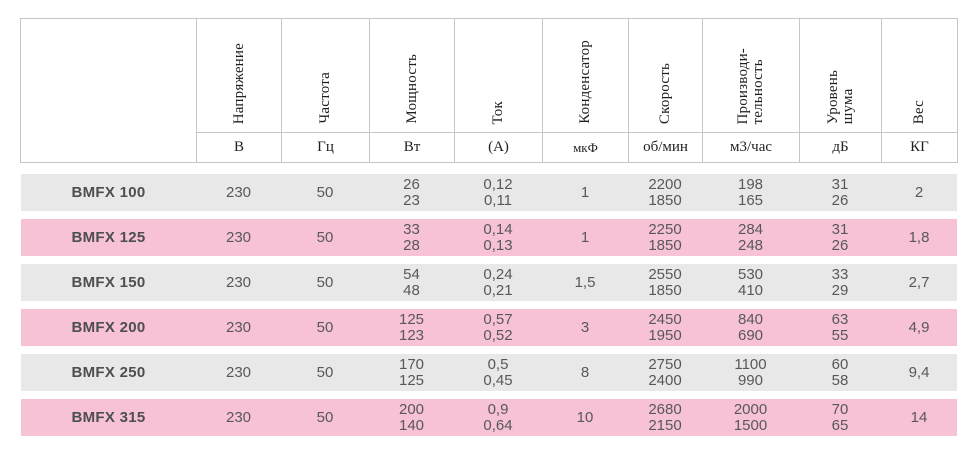  I want to click on cell-capacity: 2000 1500, so click(750, 417).